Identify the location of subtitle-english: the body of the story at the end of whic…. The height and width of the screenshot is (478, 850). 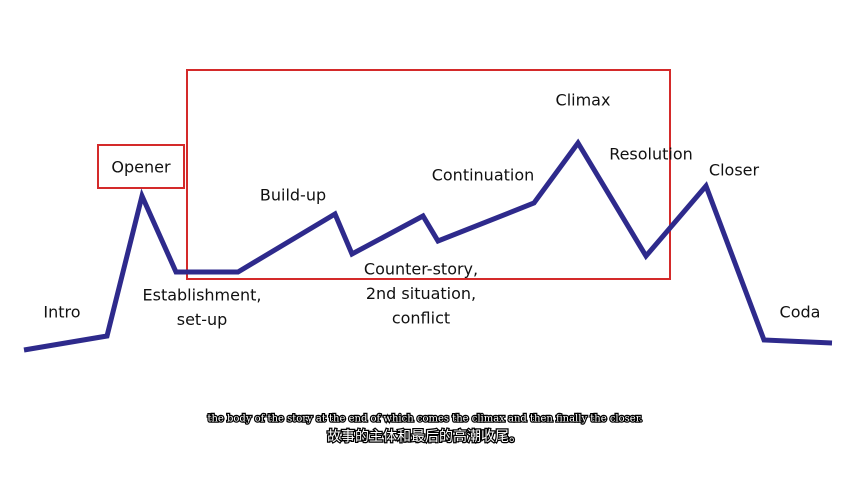
(424, 419).